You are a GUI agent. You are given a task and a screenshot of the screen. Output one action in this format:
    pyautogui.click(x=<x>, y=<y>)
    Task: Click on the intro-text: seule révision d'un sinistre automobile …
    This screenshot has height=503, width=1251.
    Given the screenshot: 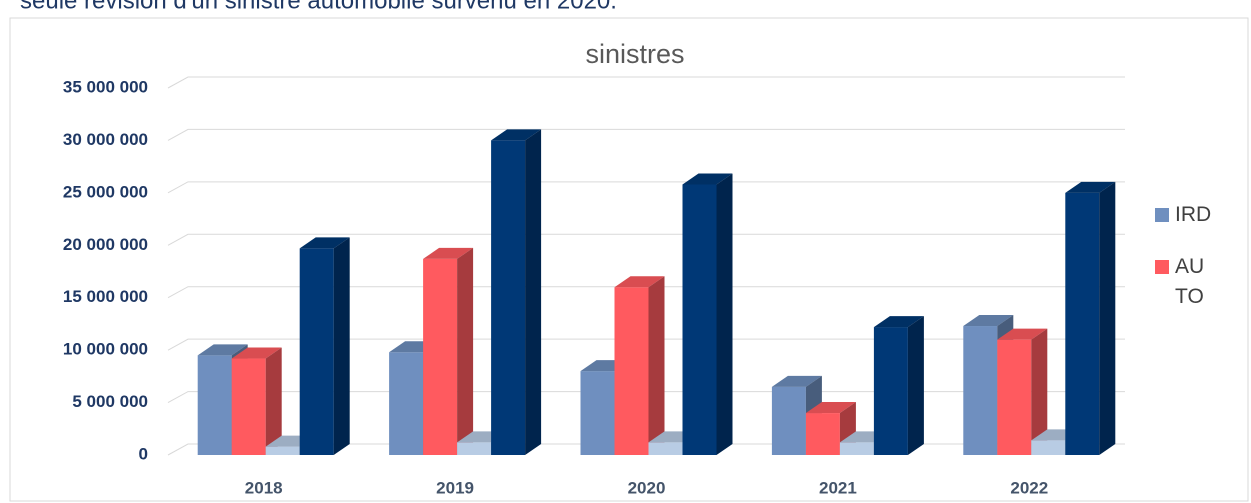 What is the action you would take?
    pyautogui.click(x=318, y=7)
    